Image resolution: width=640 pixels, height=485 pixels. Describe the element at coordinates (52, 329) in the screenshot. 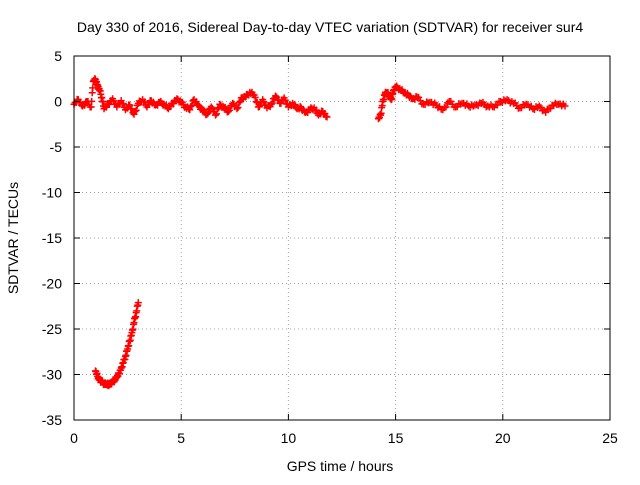

I see `y-tick-label: -25` at that location.